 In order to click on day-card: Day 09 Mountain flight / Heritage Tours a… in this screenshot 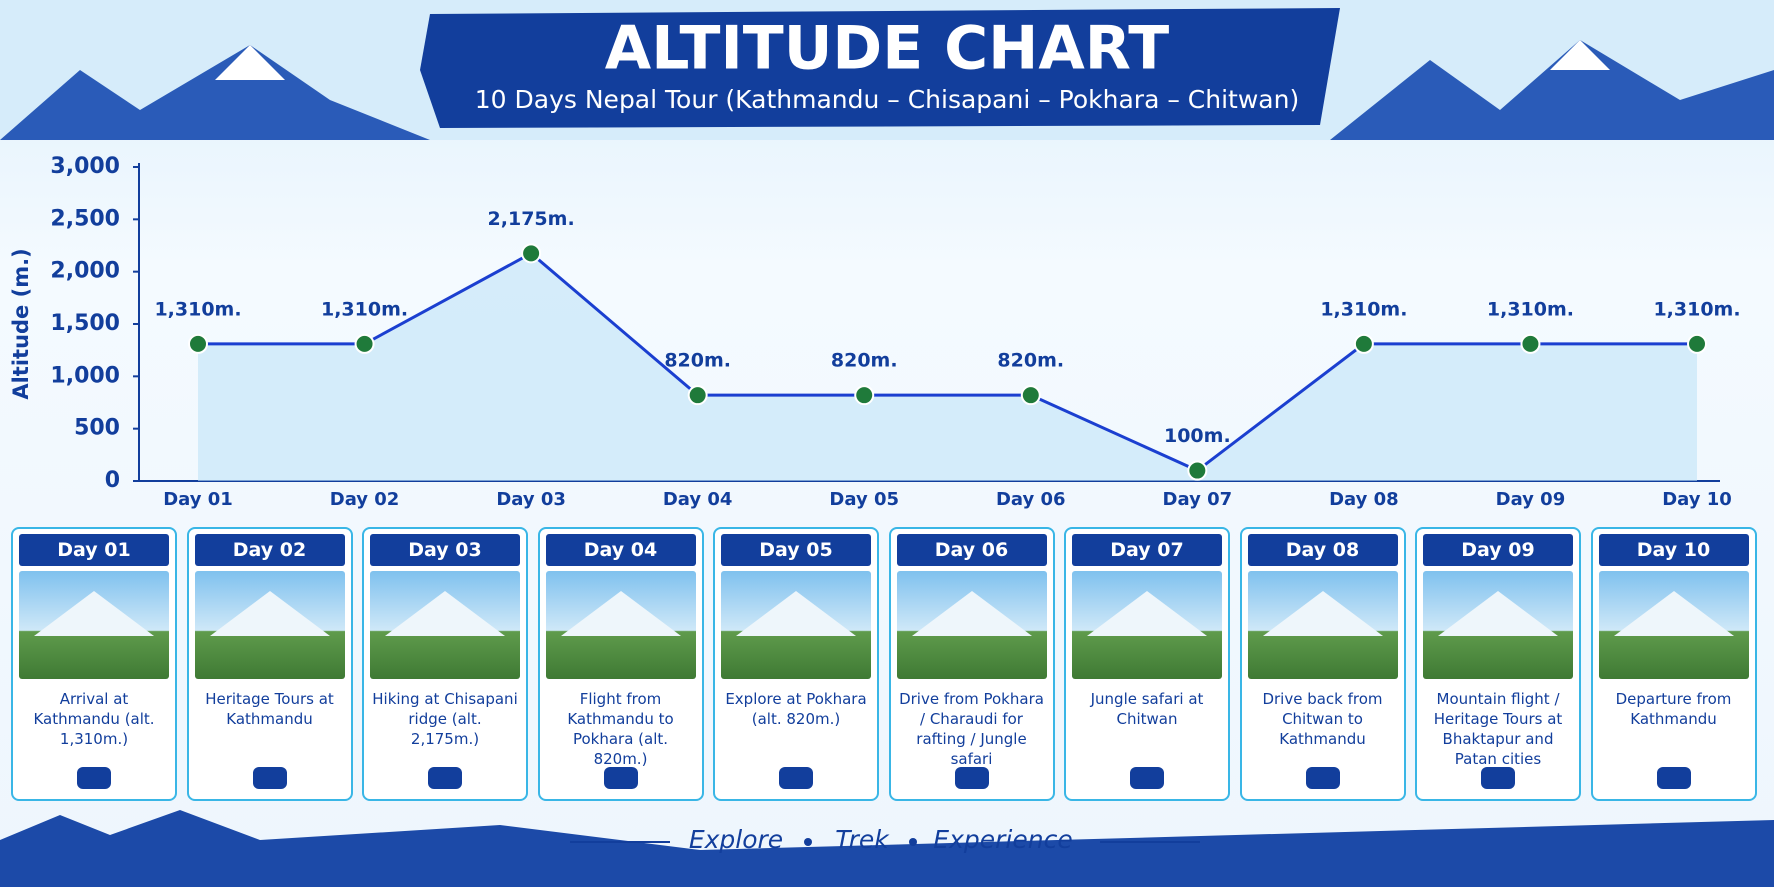, I will do `click(1498, 664)`.